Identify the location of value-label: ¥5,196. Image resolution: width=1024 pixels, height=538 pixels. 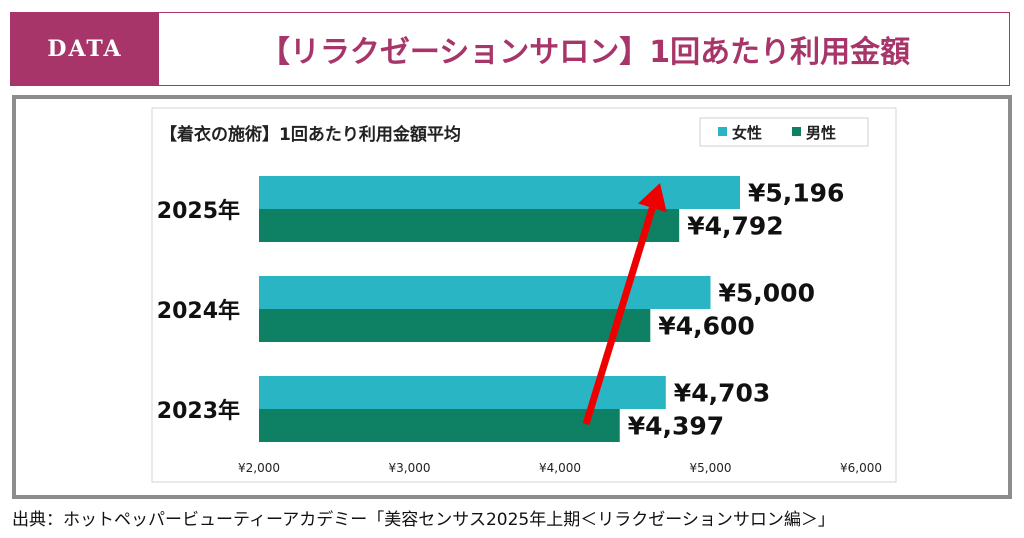
(796, 193).